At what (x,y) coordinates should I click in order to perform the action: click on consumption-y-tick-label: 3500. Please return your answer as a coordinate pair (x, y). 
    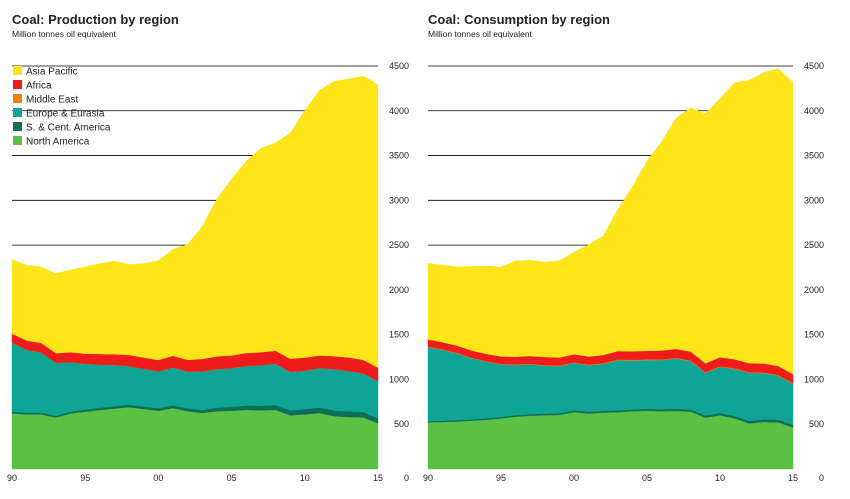
    Looking at the image, I should click on (814, 156).